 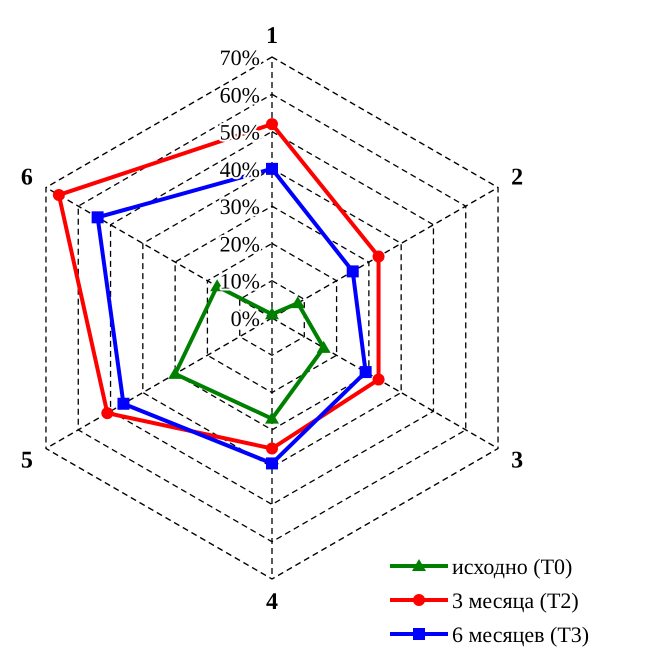 What do you see at coordinates (521, 634) in the screenshot?
I see `legend-label: 6 месяцев (T3)` at bounding box center [521, 634].